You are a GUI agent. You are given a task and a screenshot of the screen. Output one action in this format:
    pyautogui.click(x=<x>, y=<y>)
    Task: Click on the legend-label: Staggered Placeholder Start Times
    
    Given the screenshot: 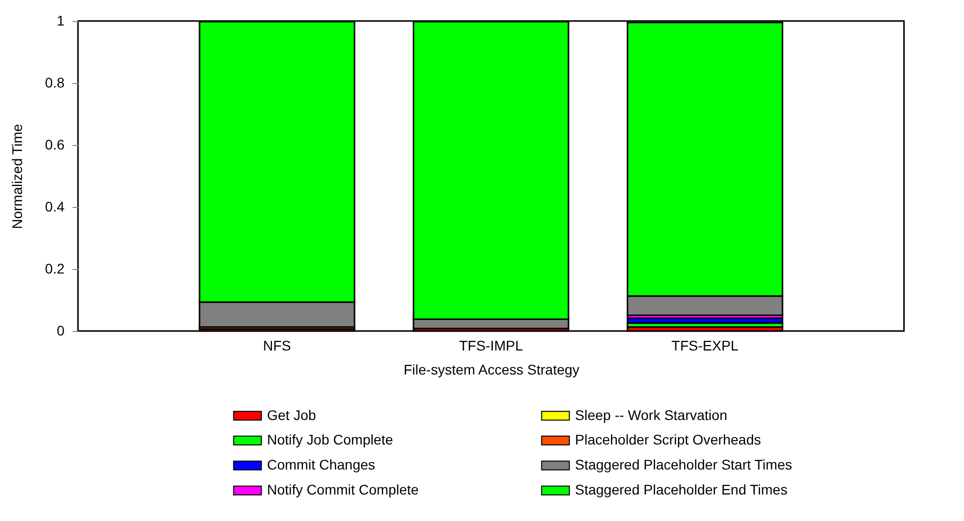 What is the action you would take?
    pyautogui.click(x=683, y=464)
    